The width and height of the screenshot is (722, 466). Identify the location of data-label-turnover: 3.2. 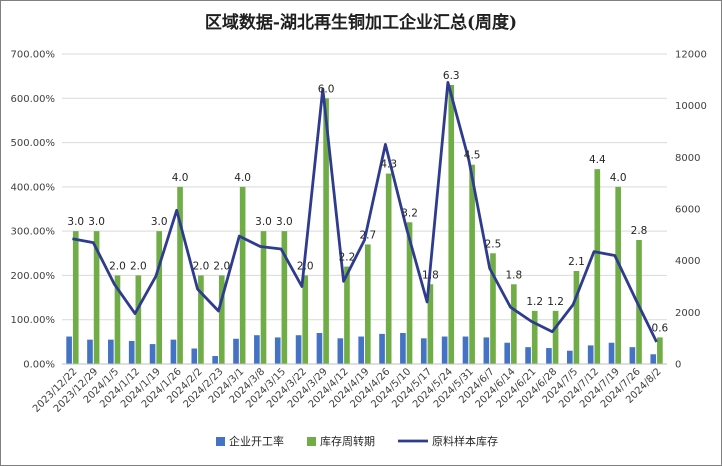
(409, 213).